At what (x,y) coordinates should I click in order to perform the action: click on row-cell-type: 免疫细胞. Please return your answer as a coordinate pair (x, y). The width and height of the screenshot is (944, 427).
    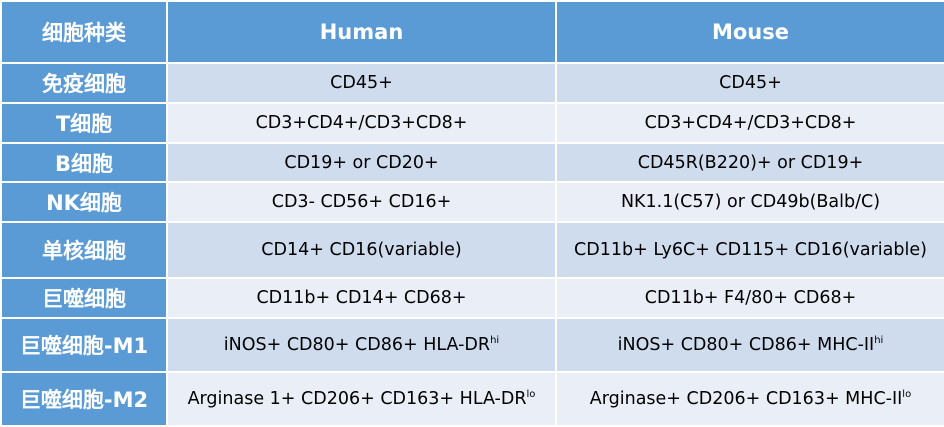
    Looking at the image, I should click on (84, 83).